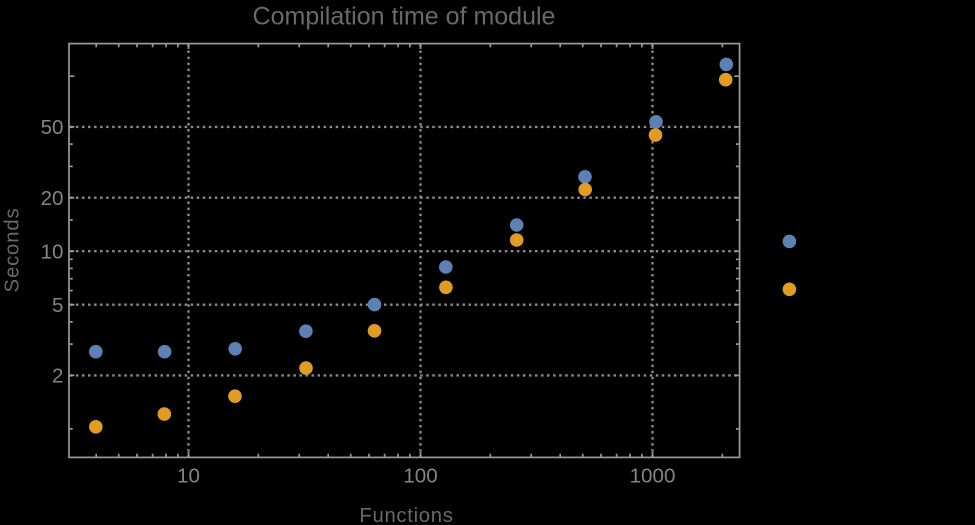 This screenshot has width=975, height=525. What do you see at coordinates (420, 476) in the screenshot?
I see `svg-text: 100` at bounding box center [420, 476].